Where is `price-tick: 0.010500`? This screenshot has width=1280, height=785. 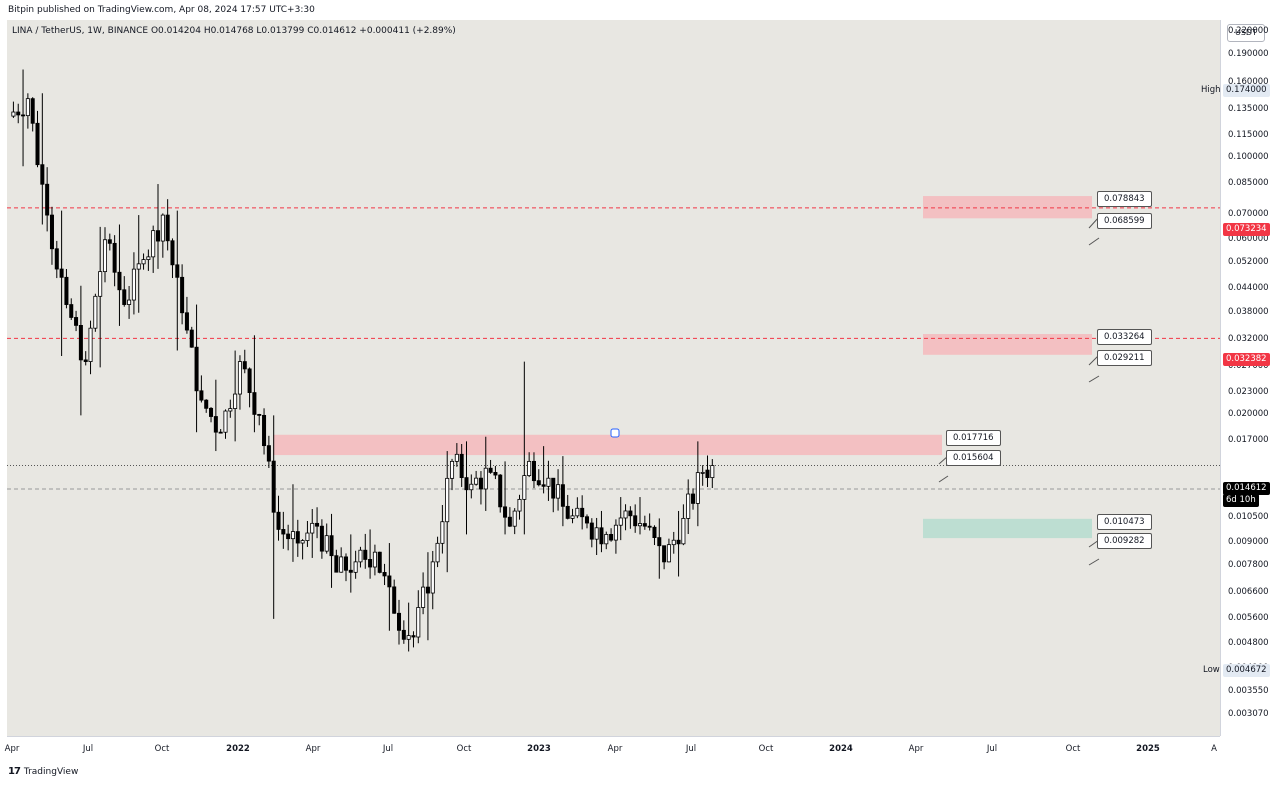
price-tick: 0.010500 is located at coordinates (1248, 517).